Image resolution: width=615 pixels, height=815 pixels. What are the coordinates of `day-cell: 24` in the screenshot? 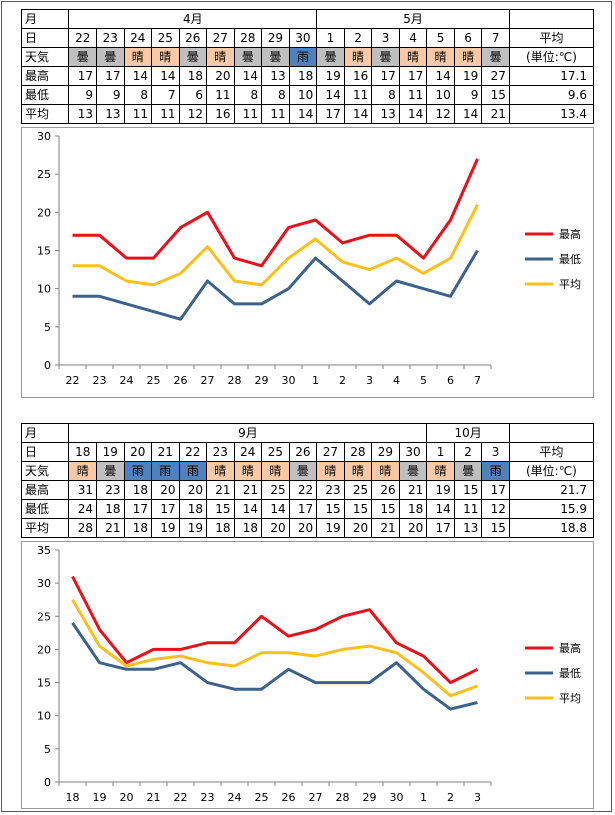 It's located at (248, 452).